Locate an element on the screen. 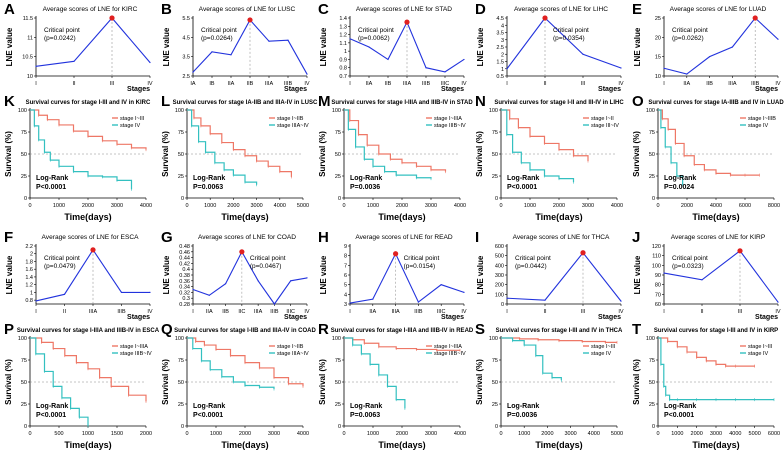 This screenshot has height=455, width=784. x-tick-label: II is located at coordinates (545, 84).